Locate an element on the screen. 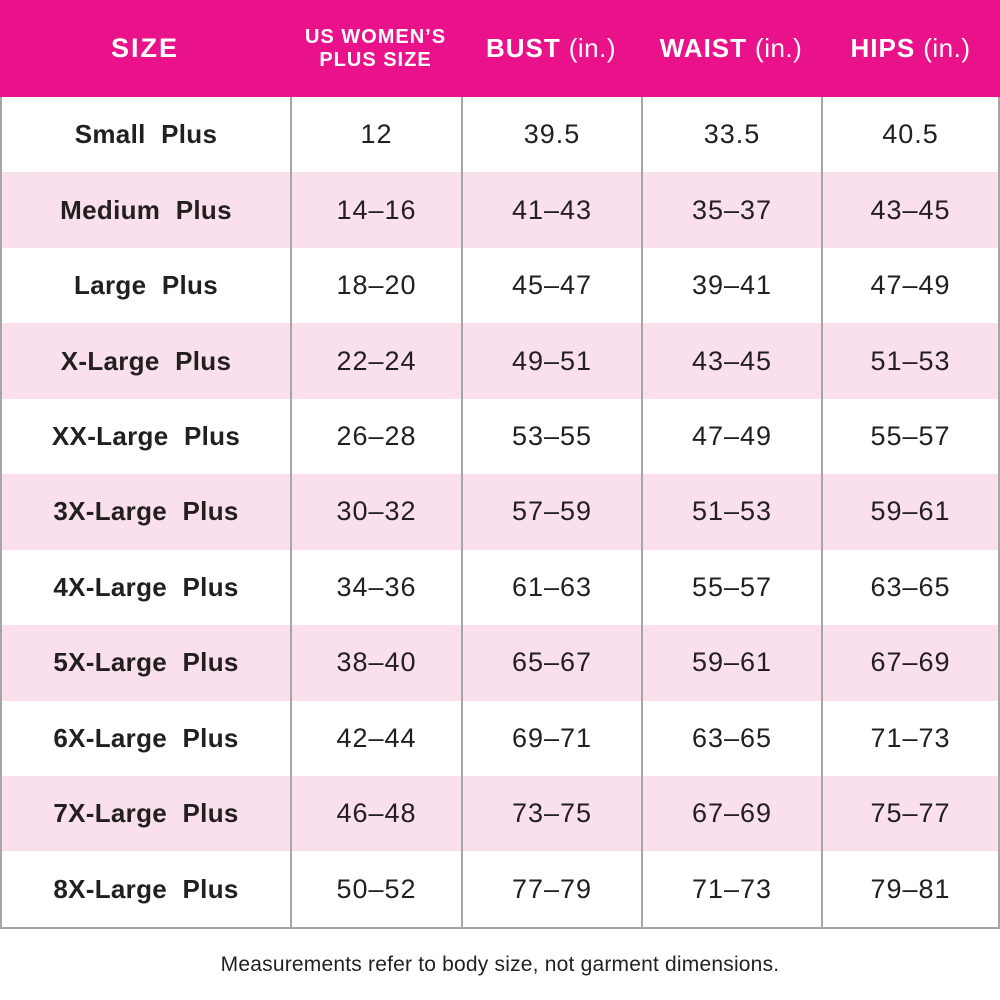  table-row: 8X-Large Plus 50–52 77–79 71–73 79–81 is located at coordinates (500, 889).